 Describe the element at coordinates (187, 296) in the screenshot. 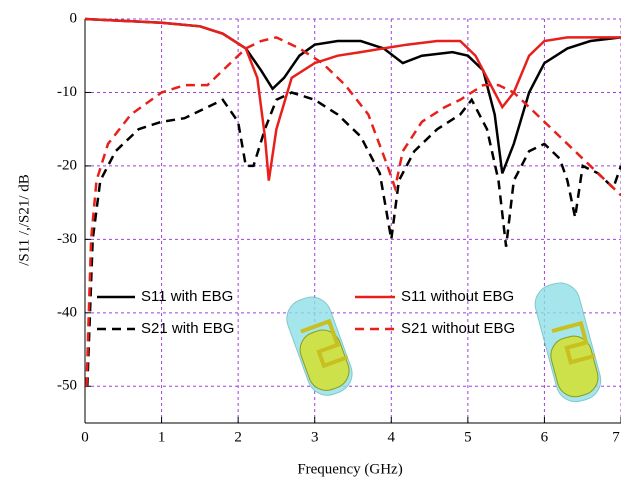

I see `legend-label: S11 with EBG` at that location.